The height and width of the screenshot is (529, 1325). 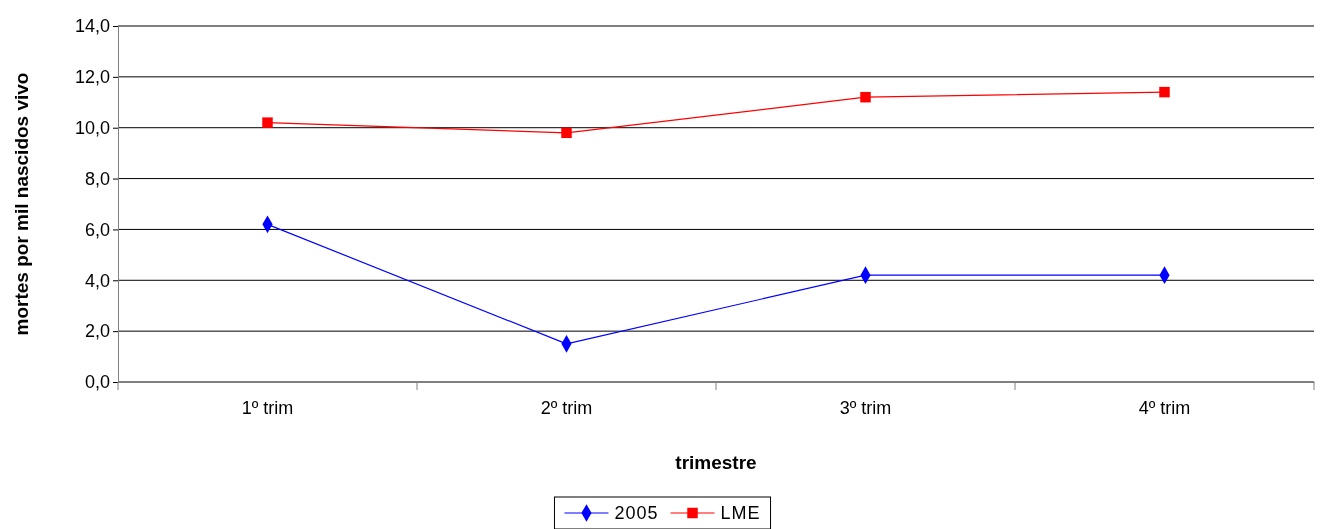 I want to click on x-axis-title: trimestre, so click(x=716, y=462).